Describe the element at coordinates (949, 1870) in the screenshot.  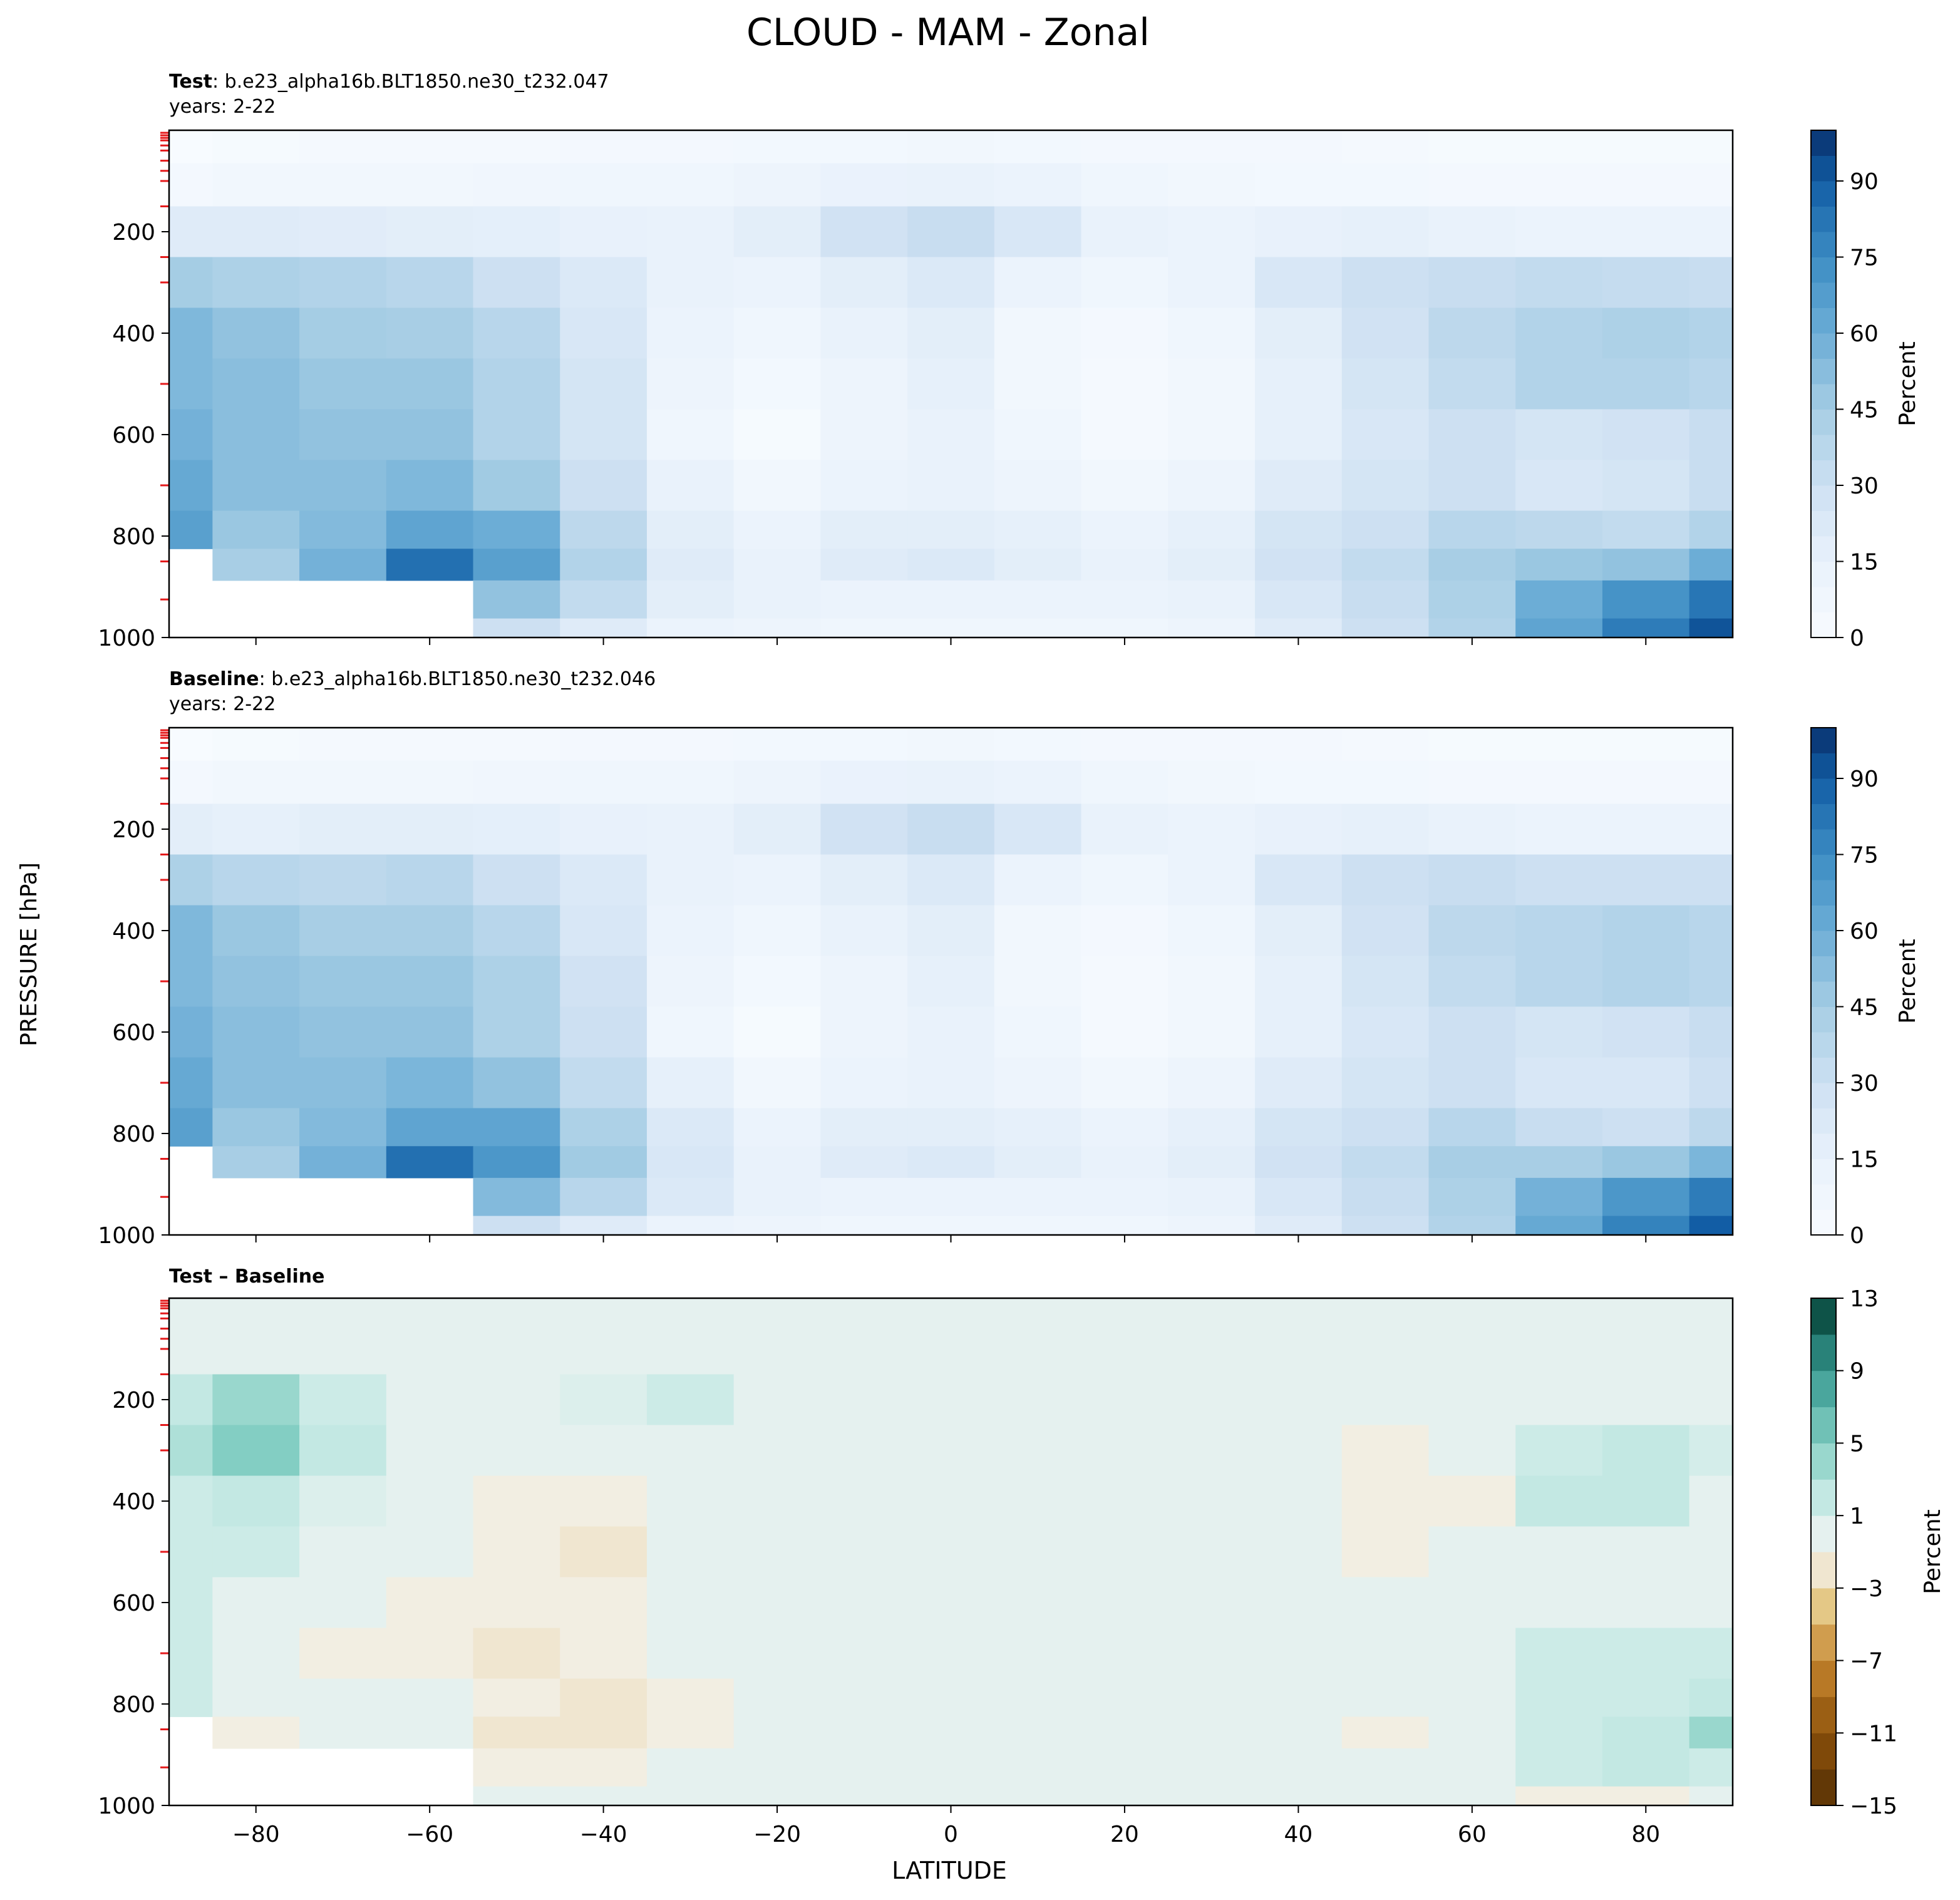
I see `figure-xlabel: LATITUDE` at that location.